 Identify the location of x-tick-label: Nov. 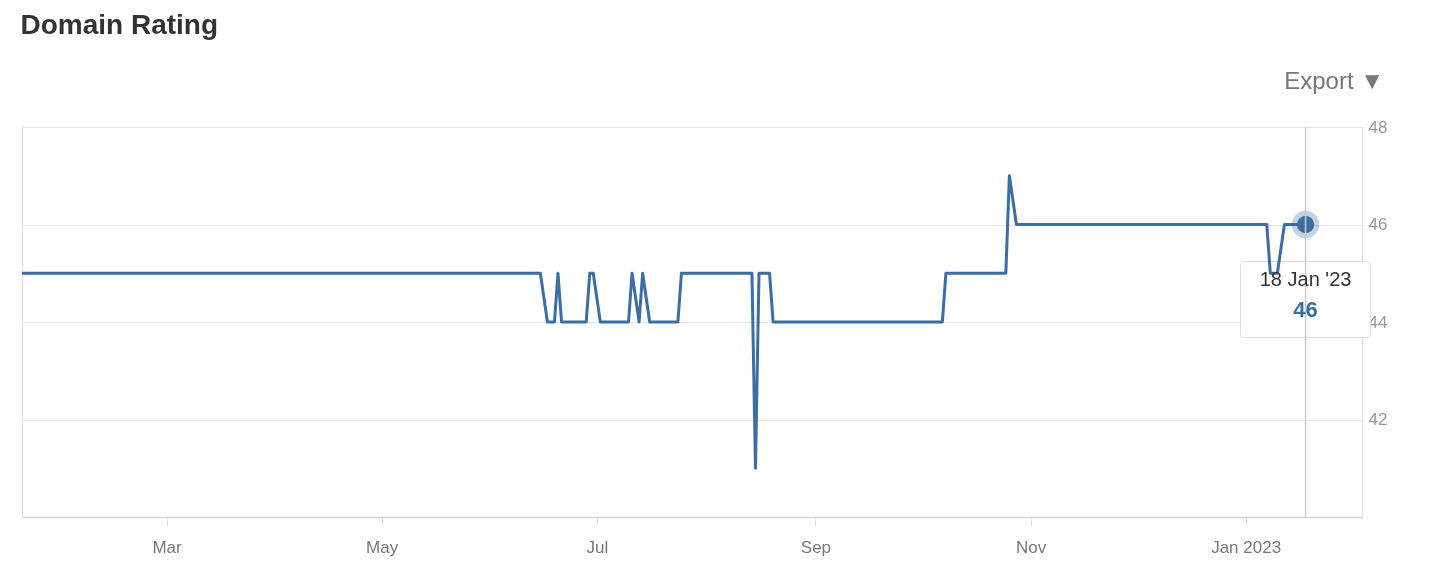
(1031, 547).